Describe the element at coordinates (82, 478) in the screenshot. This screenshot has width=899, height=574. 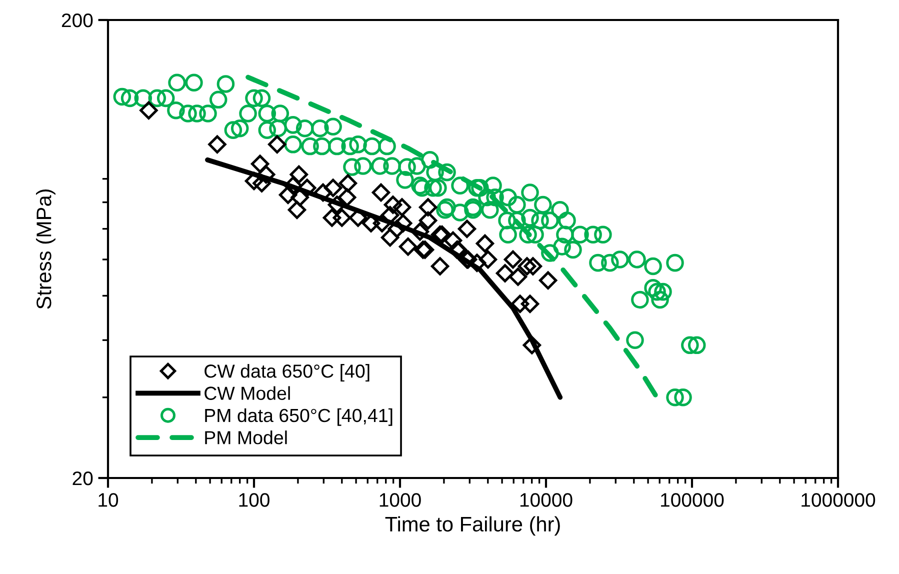
I see `y-tick-label: 20` at that location.